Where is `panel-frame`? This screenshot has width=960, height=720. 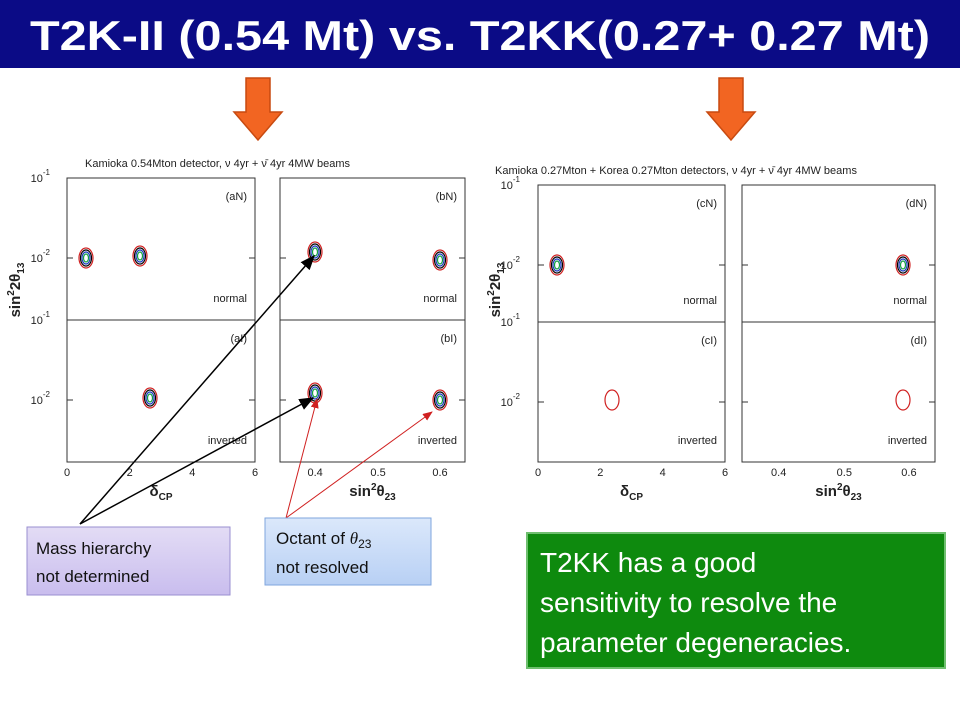 panel-frame is located at coordinates (838, 392).